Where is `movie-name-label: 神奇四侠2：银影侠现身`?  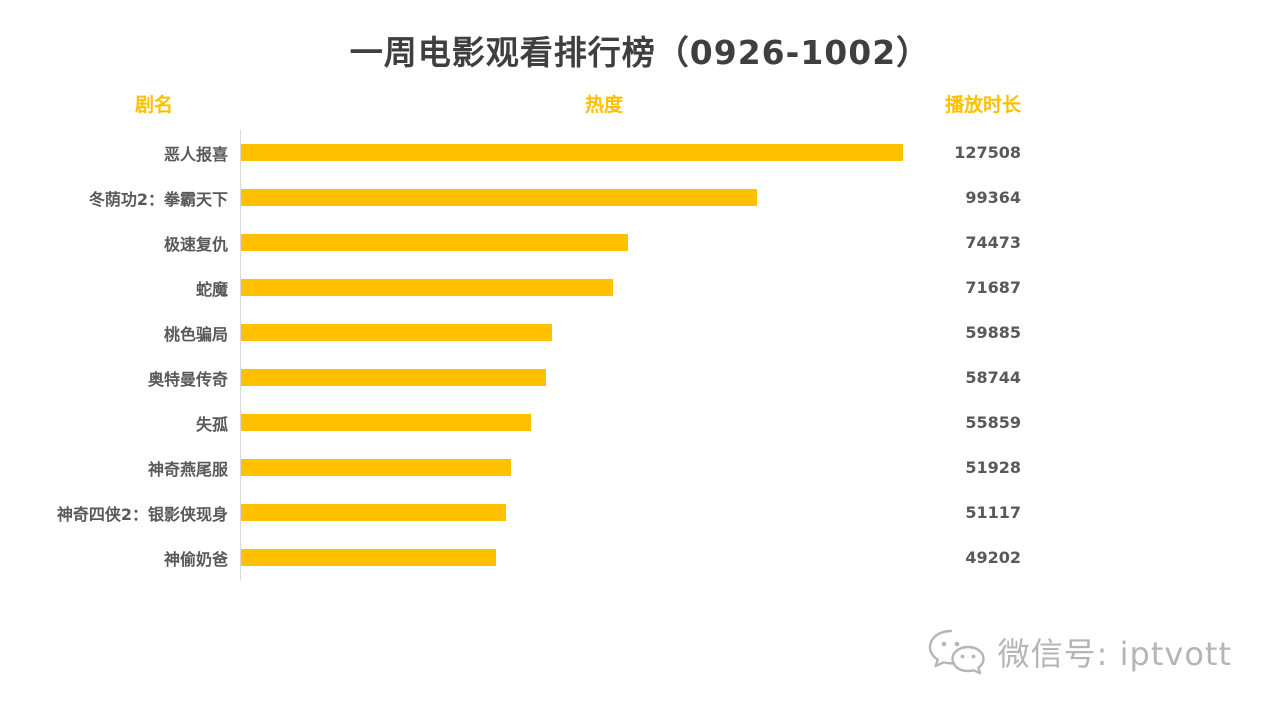 movie-name-label: 神奇四侠2：银影侠现身 is located at coordinates (142, 514).